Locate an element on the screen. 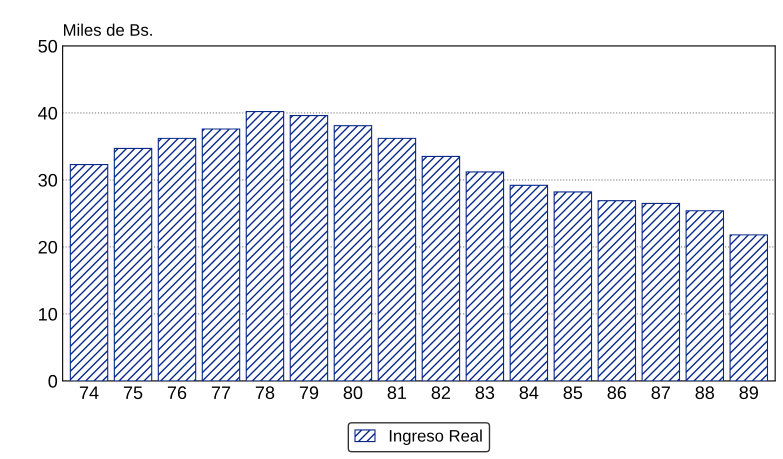 The image size is (783, 459). y-axis-title: Miles de Bs. is located at coordinates (108, 30).